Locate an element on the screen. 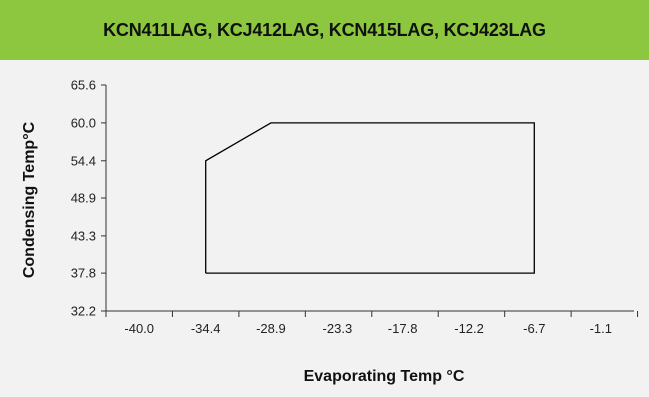 This screenshot has width=649, height=397. x-tick-label: -34.4 is located at coordinates (206, 328).